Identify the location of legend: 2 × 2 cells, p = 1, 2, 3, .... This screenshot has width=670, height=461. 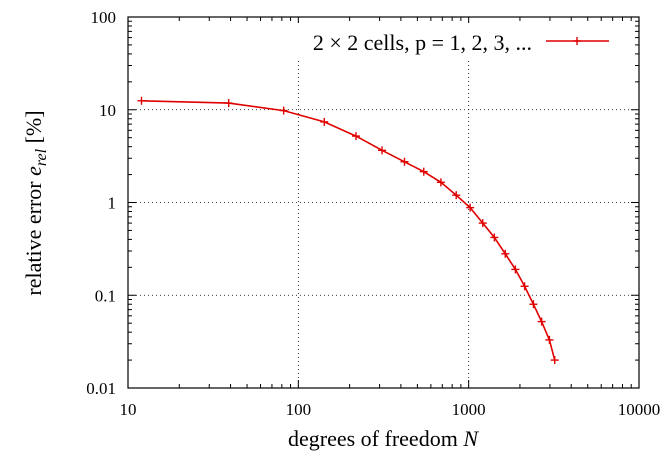
(432, 41).